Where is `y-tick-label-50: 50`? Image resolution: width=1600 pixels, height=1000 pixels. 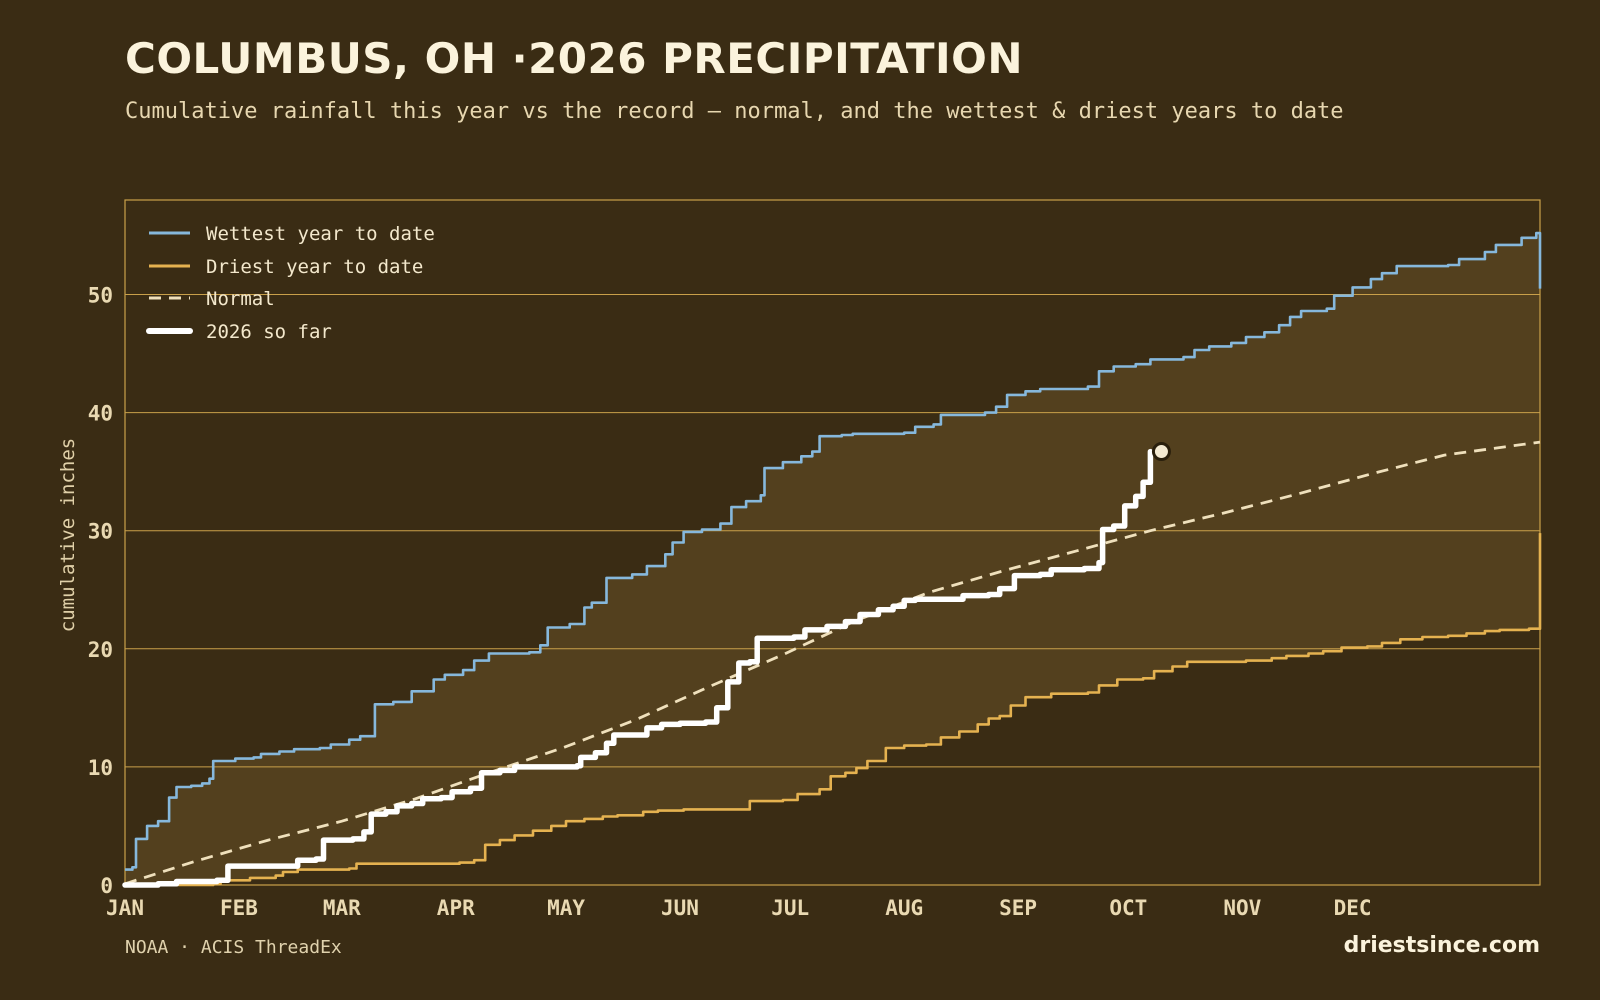 y-tick-label-50: 50 is located at coordinates (100, 295).